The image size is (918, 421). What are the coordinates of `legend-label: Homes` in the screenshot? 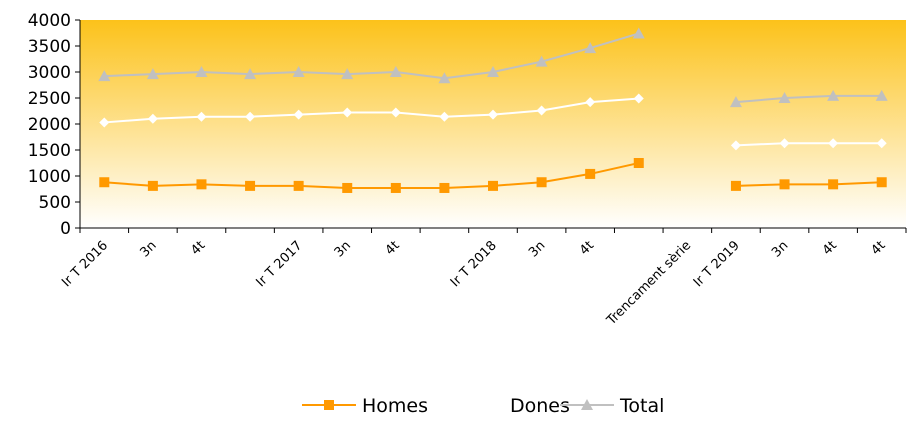 It's located at (395, 406).